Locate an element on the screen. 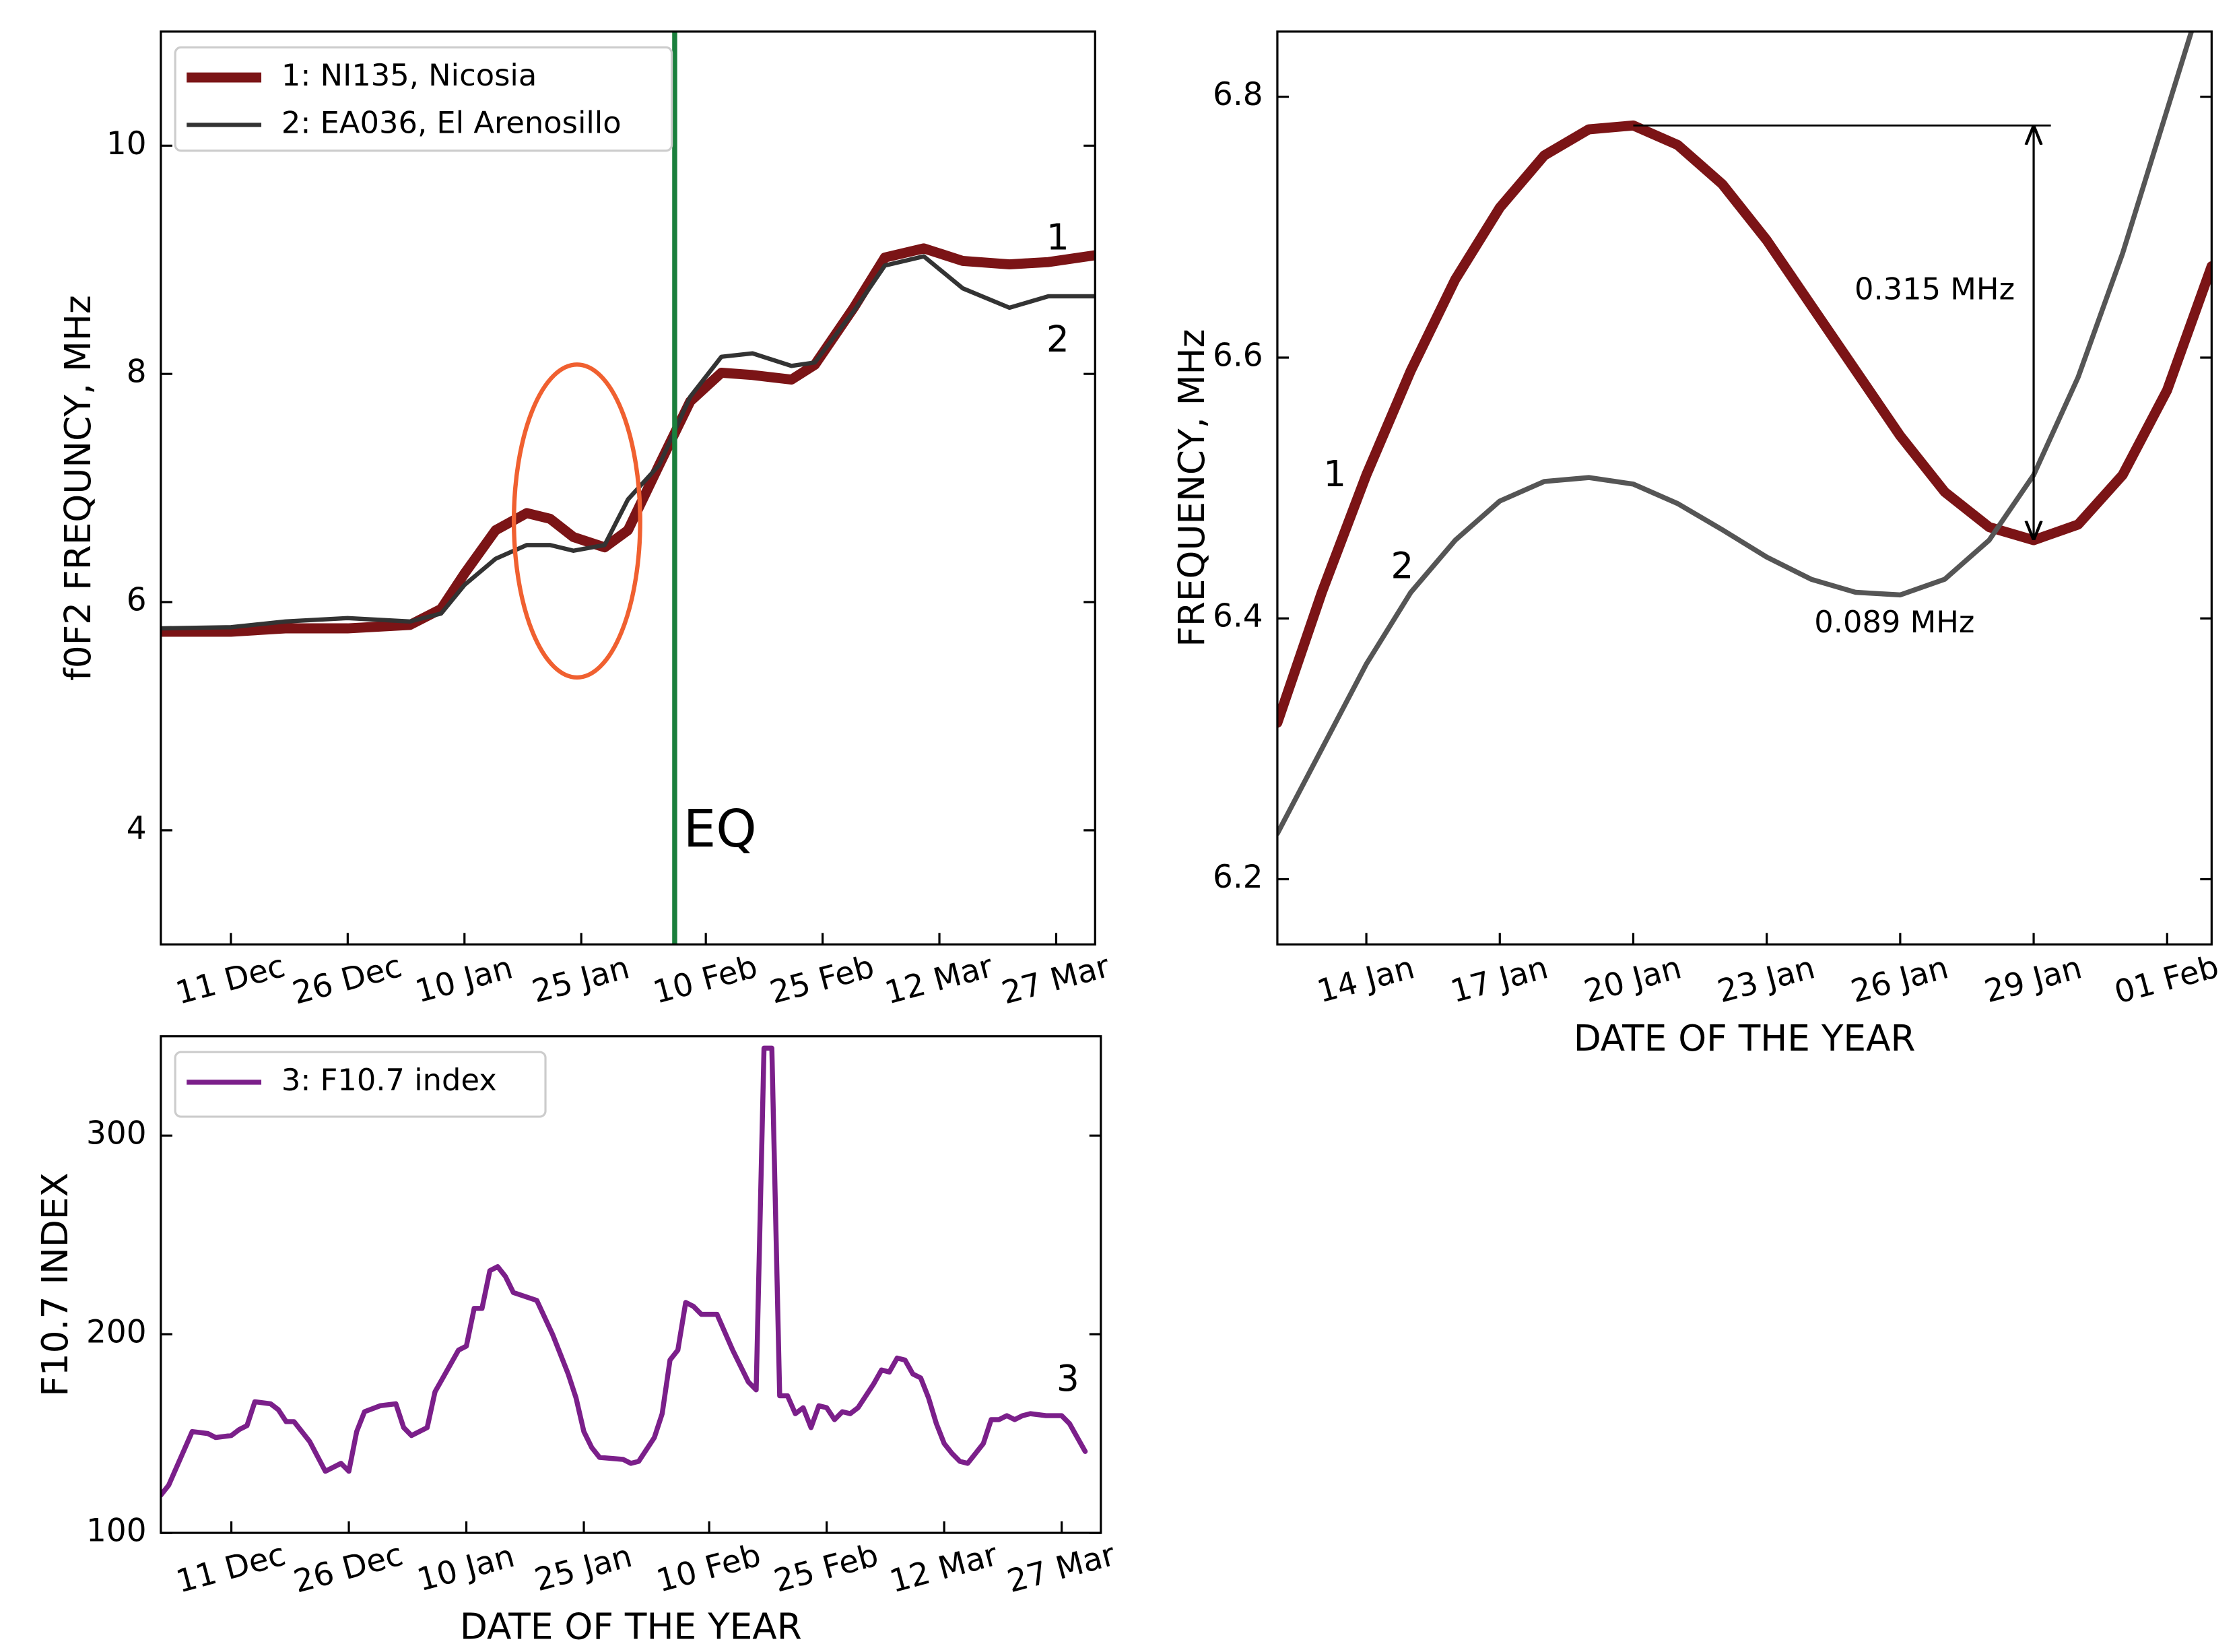 The image size is (2239, 1652). event-label: EQ is located at coordinates (720, 829).